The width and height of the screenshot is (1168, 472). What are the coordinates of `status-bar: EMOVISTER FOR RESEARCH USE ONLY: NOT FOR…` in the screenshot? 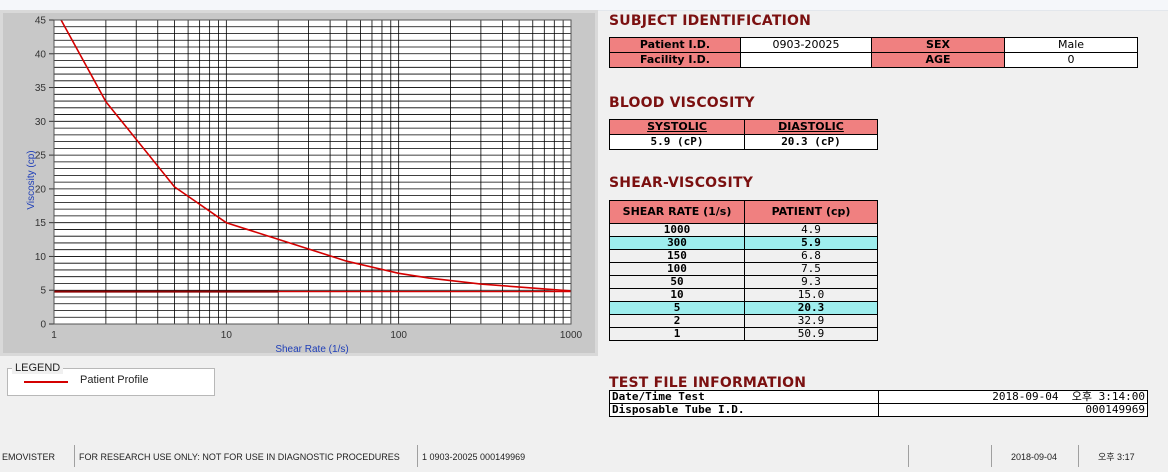 It's located at (584, 456).